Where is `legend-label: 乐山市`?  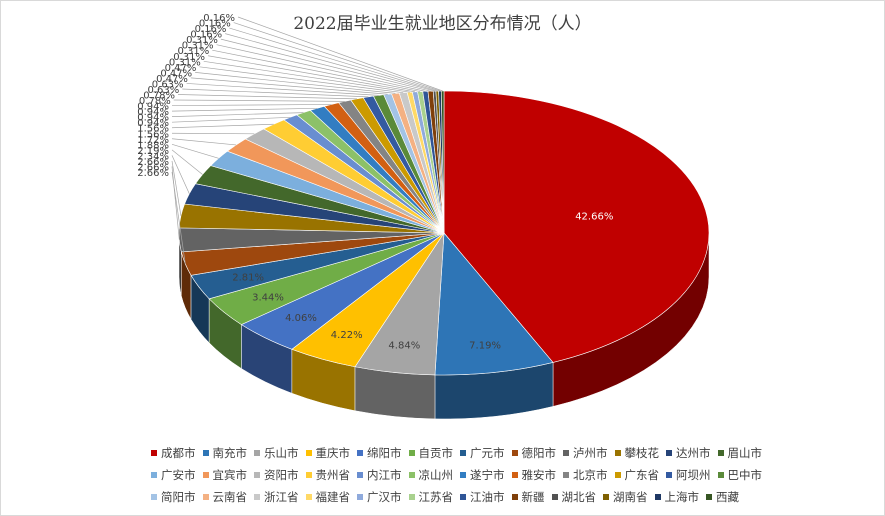
legend-label: 乐山市 is located at coordinates (281, 453).